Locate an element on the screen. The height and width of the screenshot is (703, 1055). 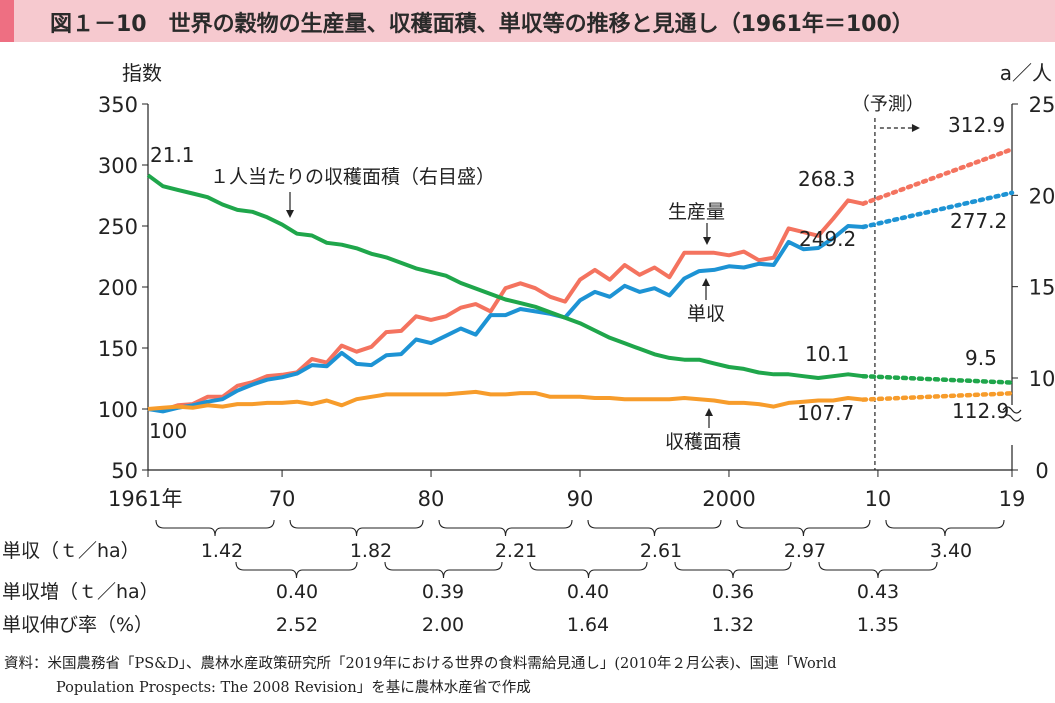
left-tick-label: 150 is located at coordinates (118, 349).